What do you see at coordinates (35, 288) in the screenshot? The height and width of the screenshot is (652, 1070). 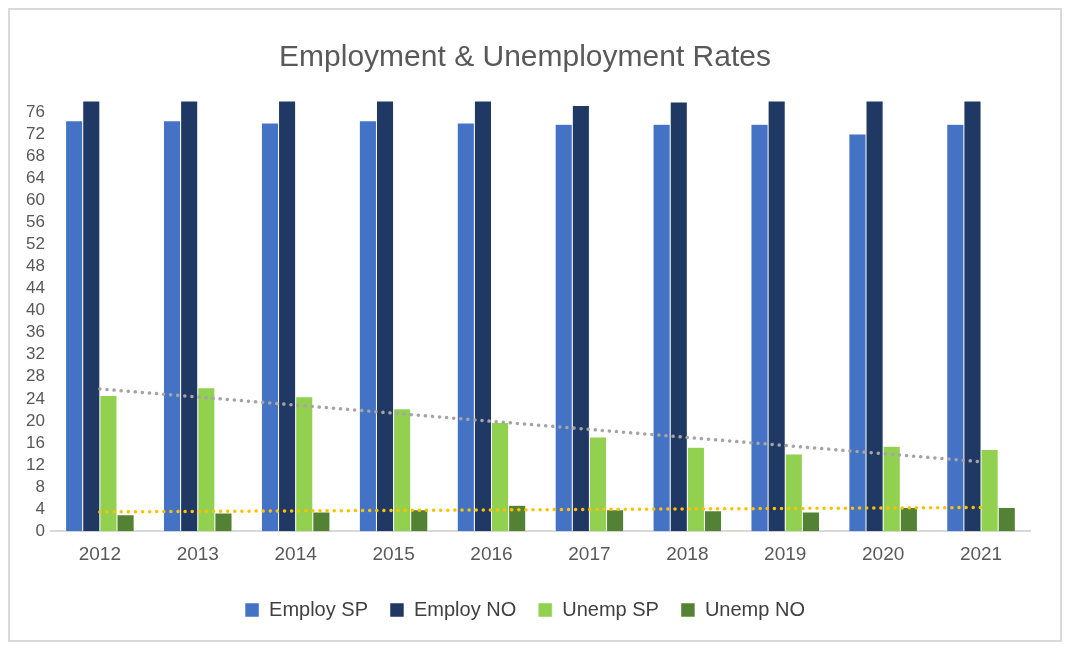 I see `y-tick-label: 44` at bounding box center [35, 288].